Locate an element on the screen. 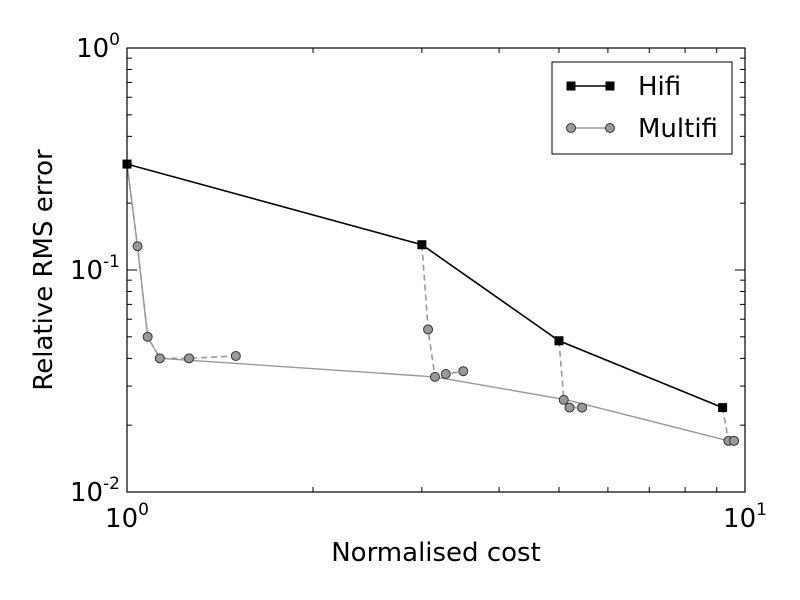  x-tick-labels: 10⁰ 10¹ is located at coordinates (436, 517).